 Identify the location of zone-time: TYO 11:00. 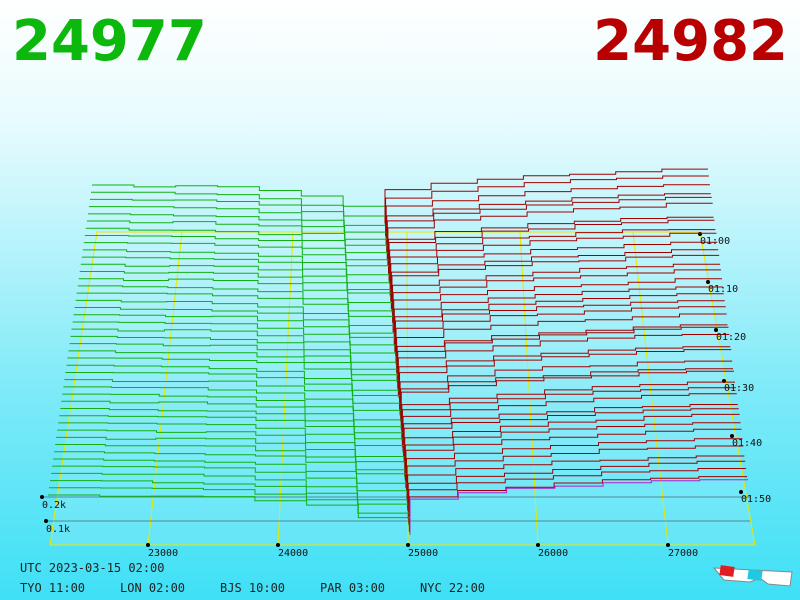
(52, 588).